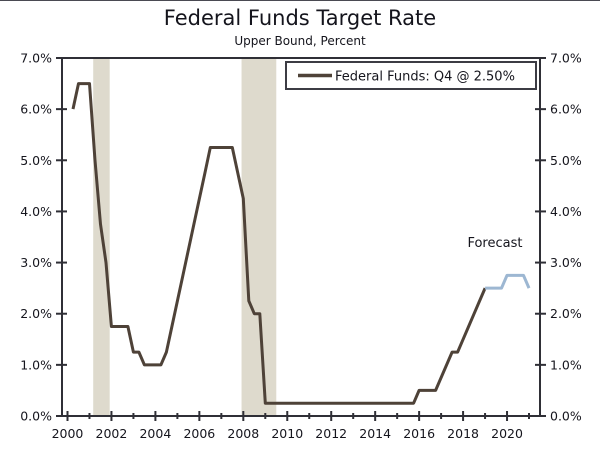  What do you see at coordinates (419, 433) in the screenshot?
I see `x-tick-label: 2016` at bounding box center [419, 433].